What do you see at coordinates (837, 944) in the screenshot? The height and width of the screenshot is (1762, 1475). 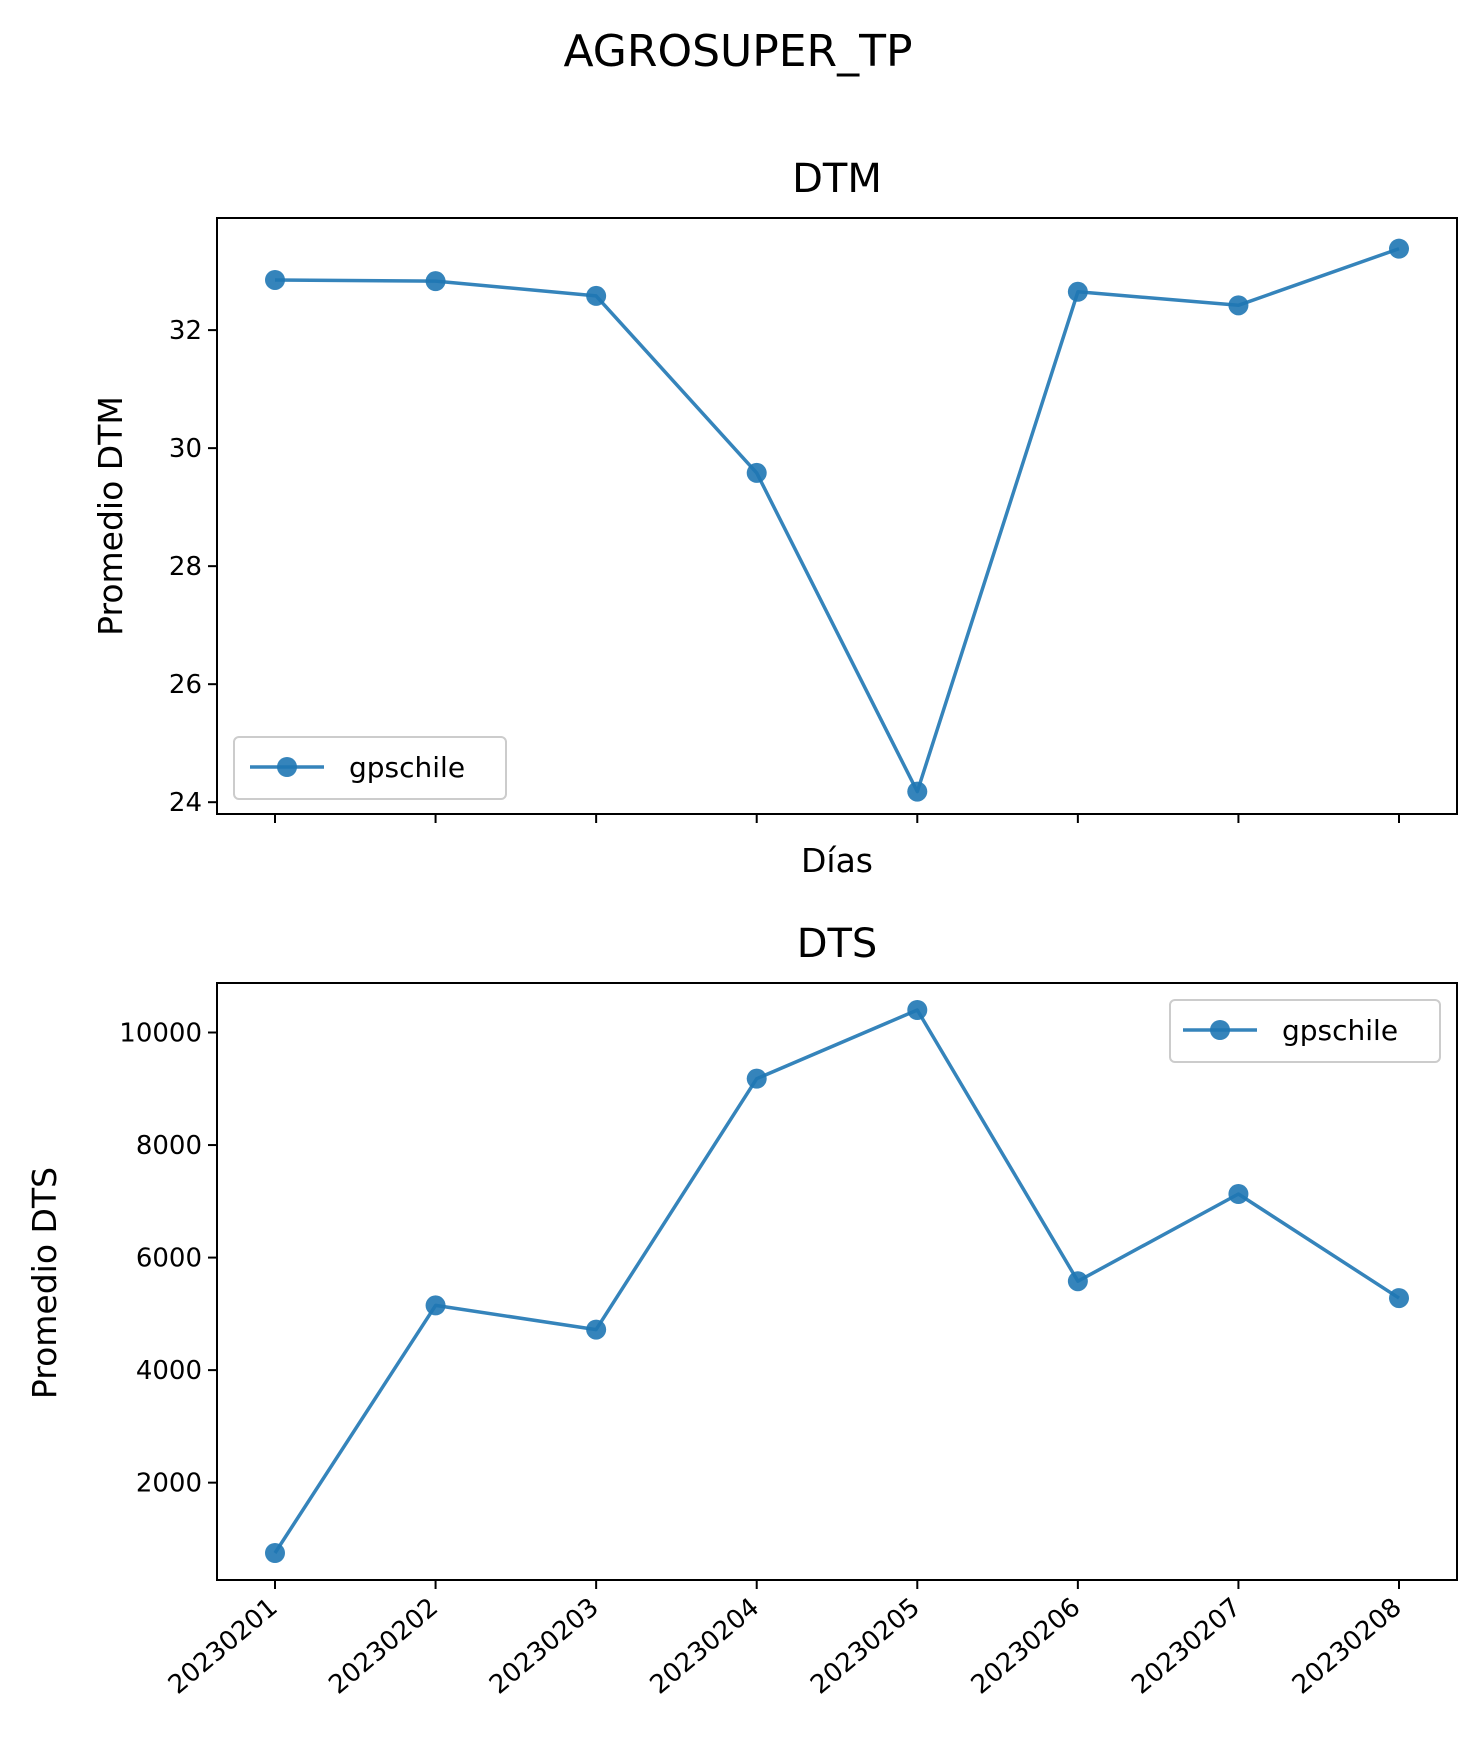 I see `chart-dts-title: DTS` at bounding box center [837, 944].